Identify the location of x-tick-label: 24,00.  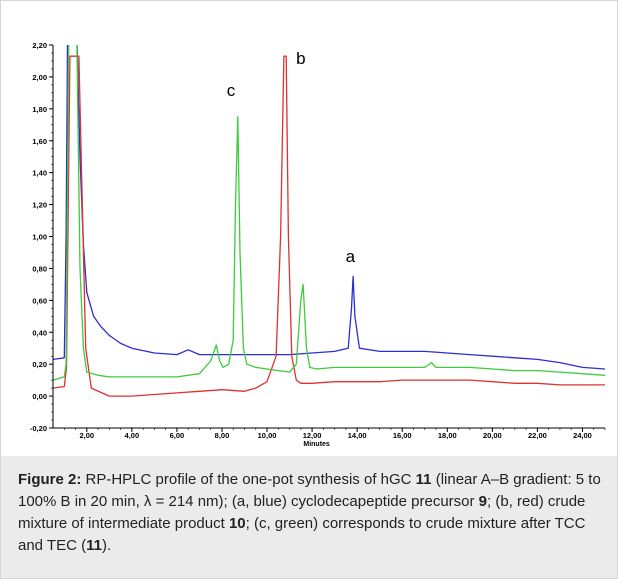
(582, 435).